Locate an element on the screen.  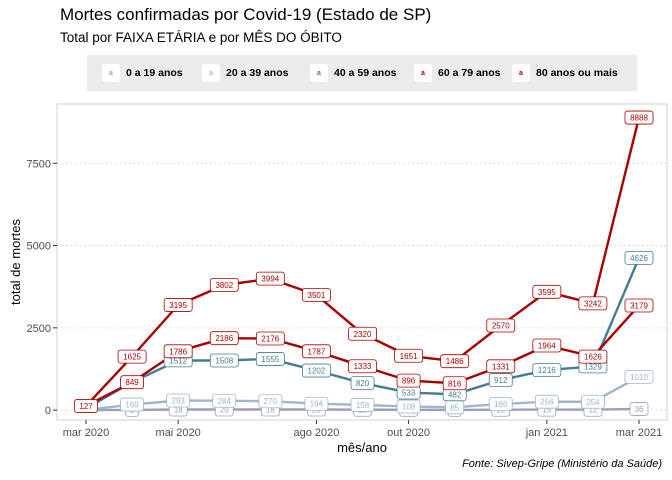
y-tick-label: 2500 is located at coordinates (39, 329).